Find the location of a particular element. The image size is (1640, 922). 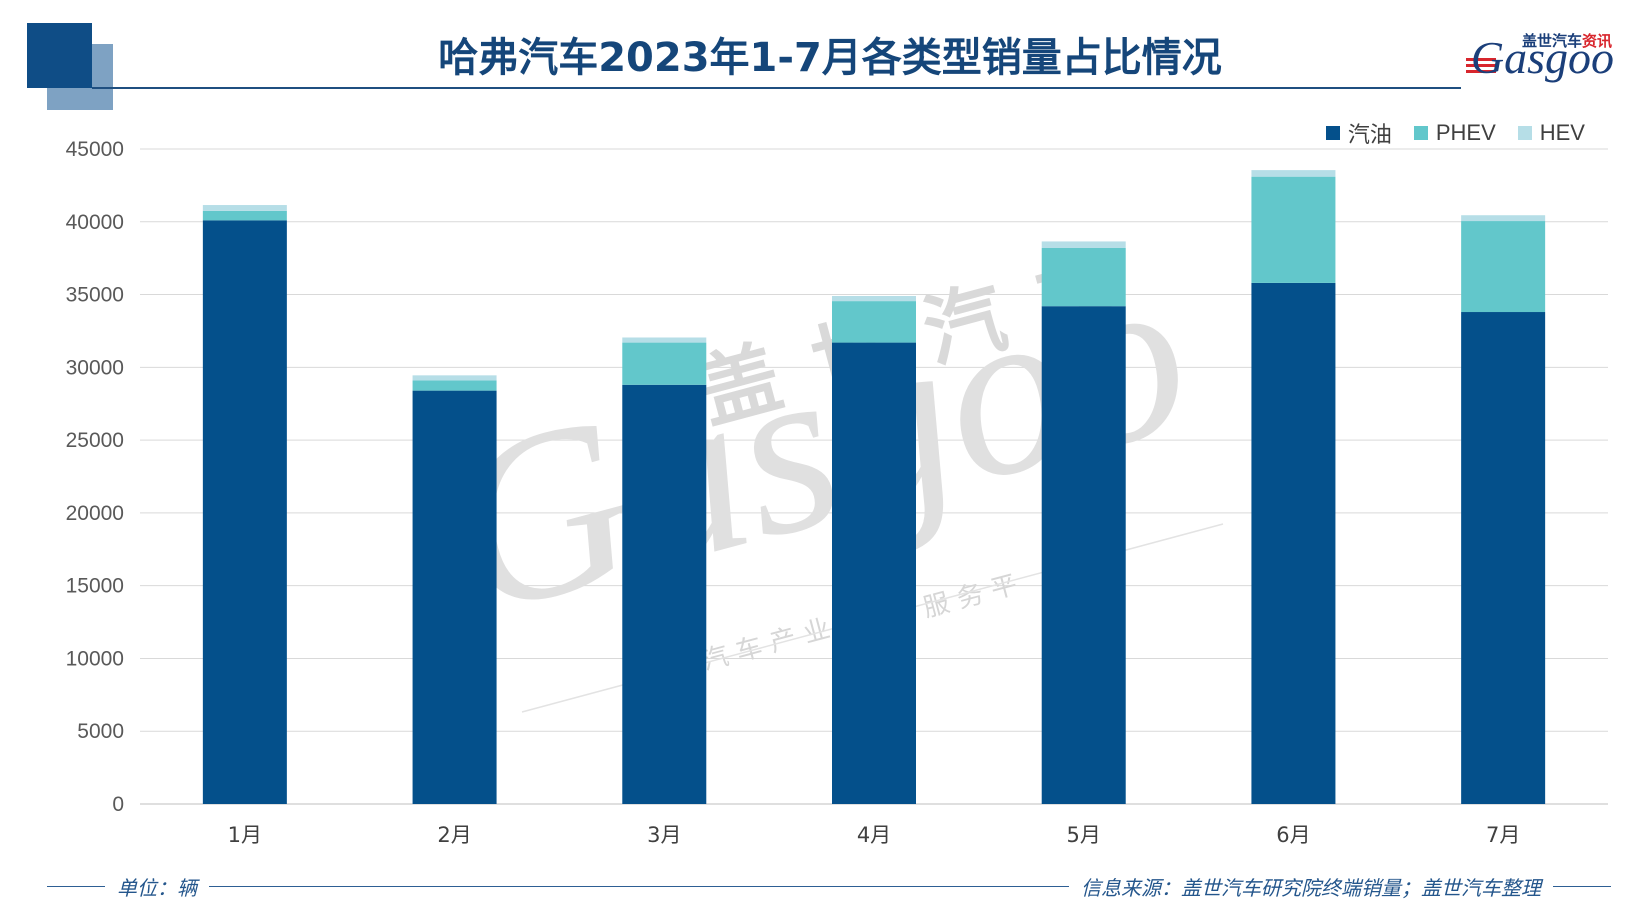

chart-legend: 汽油 PHEV HEV is located at coordinates (1455, 133).